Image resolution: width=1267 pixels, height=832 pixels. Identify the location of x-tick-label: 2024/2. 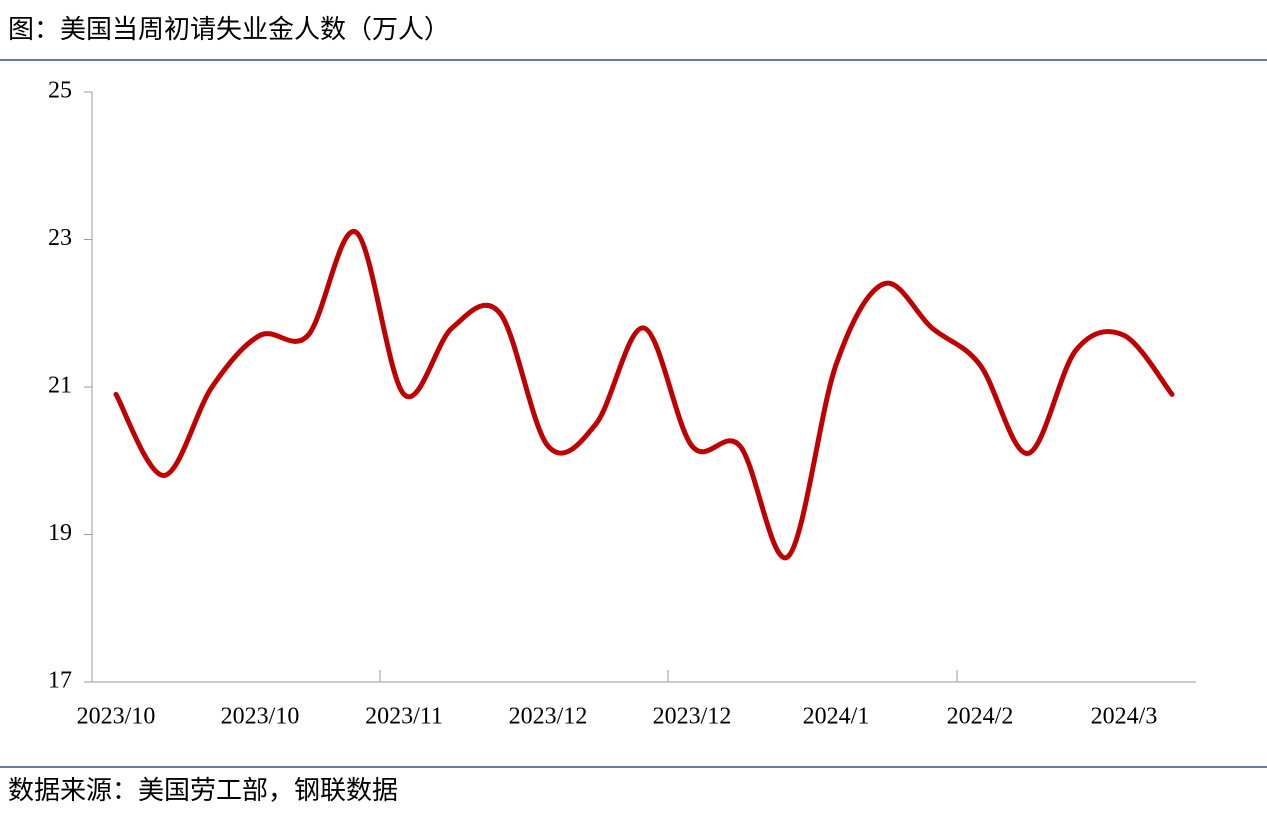
(980, 717).